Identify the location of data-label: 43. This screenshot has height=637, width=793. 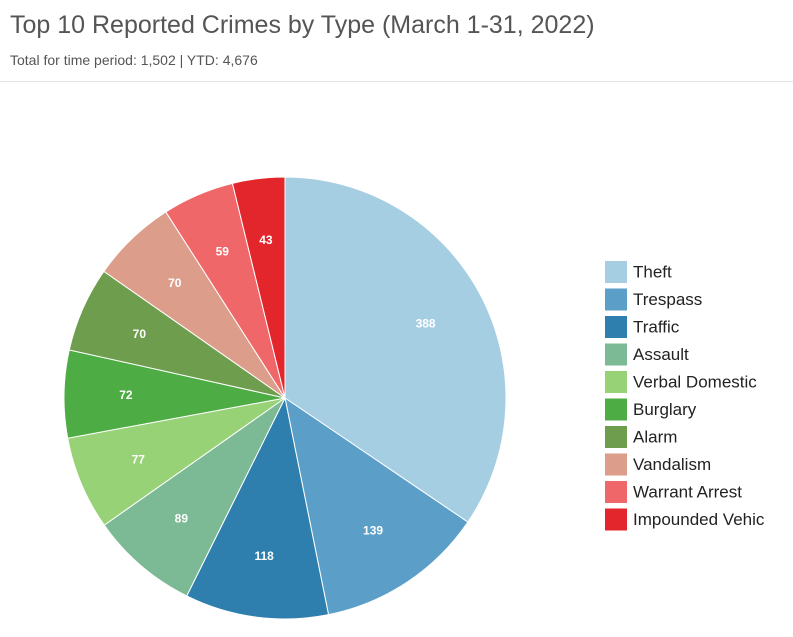
(266, 240).